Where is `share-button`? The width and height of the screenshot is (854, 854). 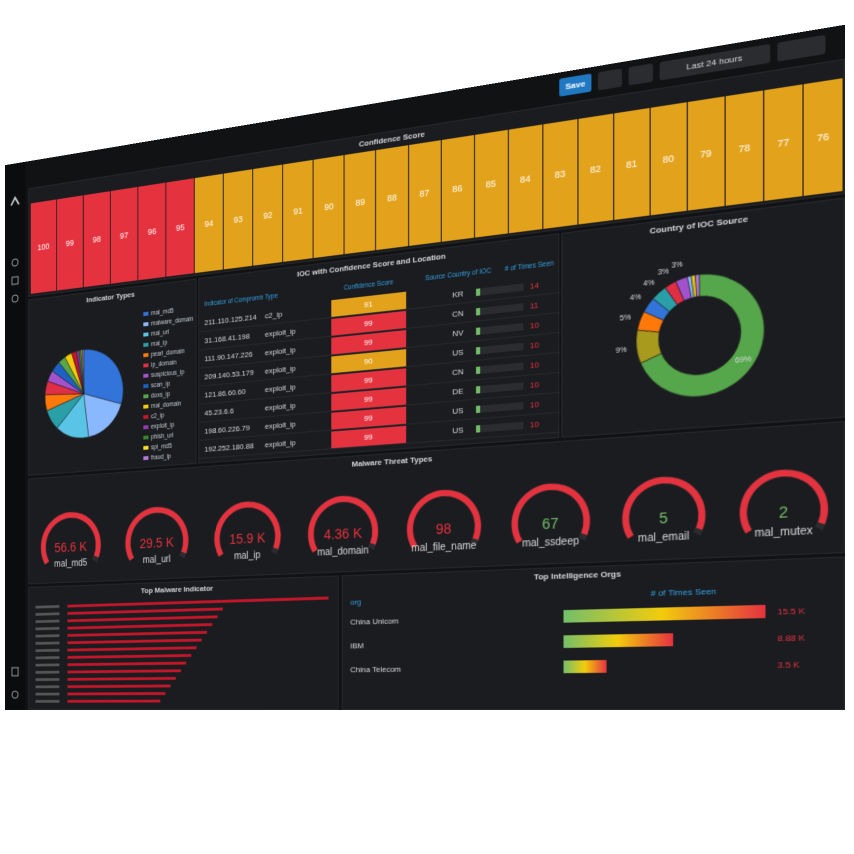 share-button is located at coordinates (609, 79).